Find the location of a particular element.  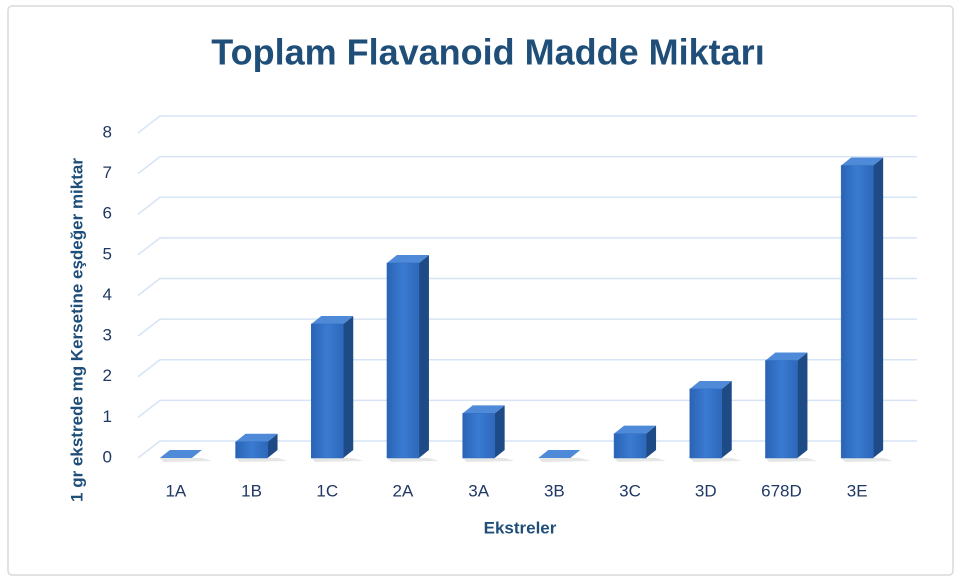

x-tick-label: 3B is located at coordinates (554, 490).